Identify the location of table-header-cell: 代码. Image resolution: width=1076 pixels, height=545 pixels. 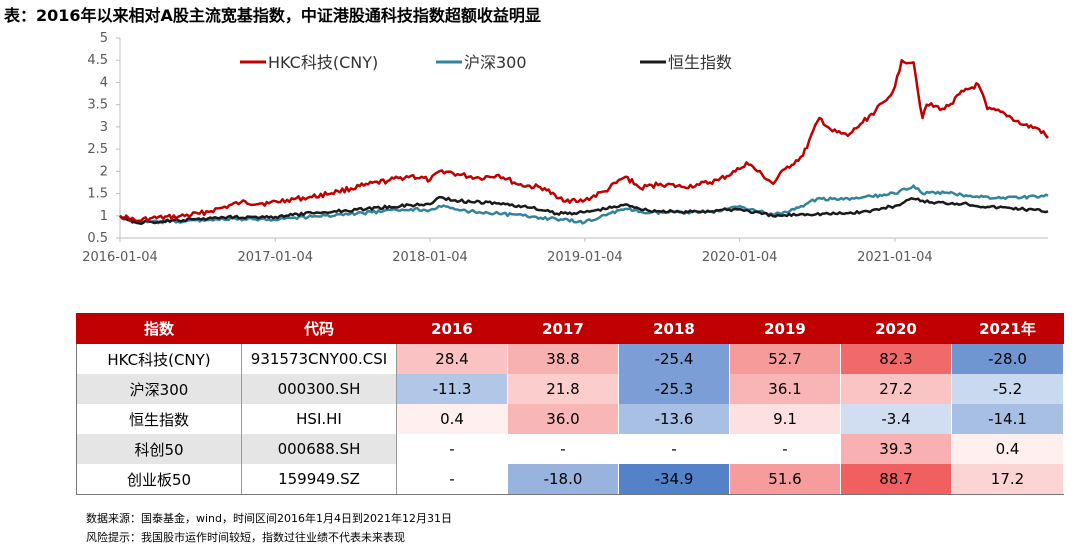
(319, 328).